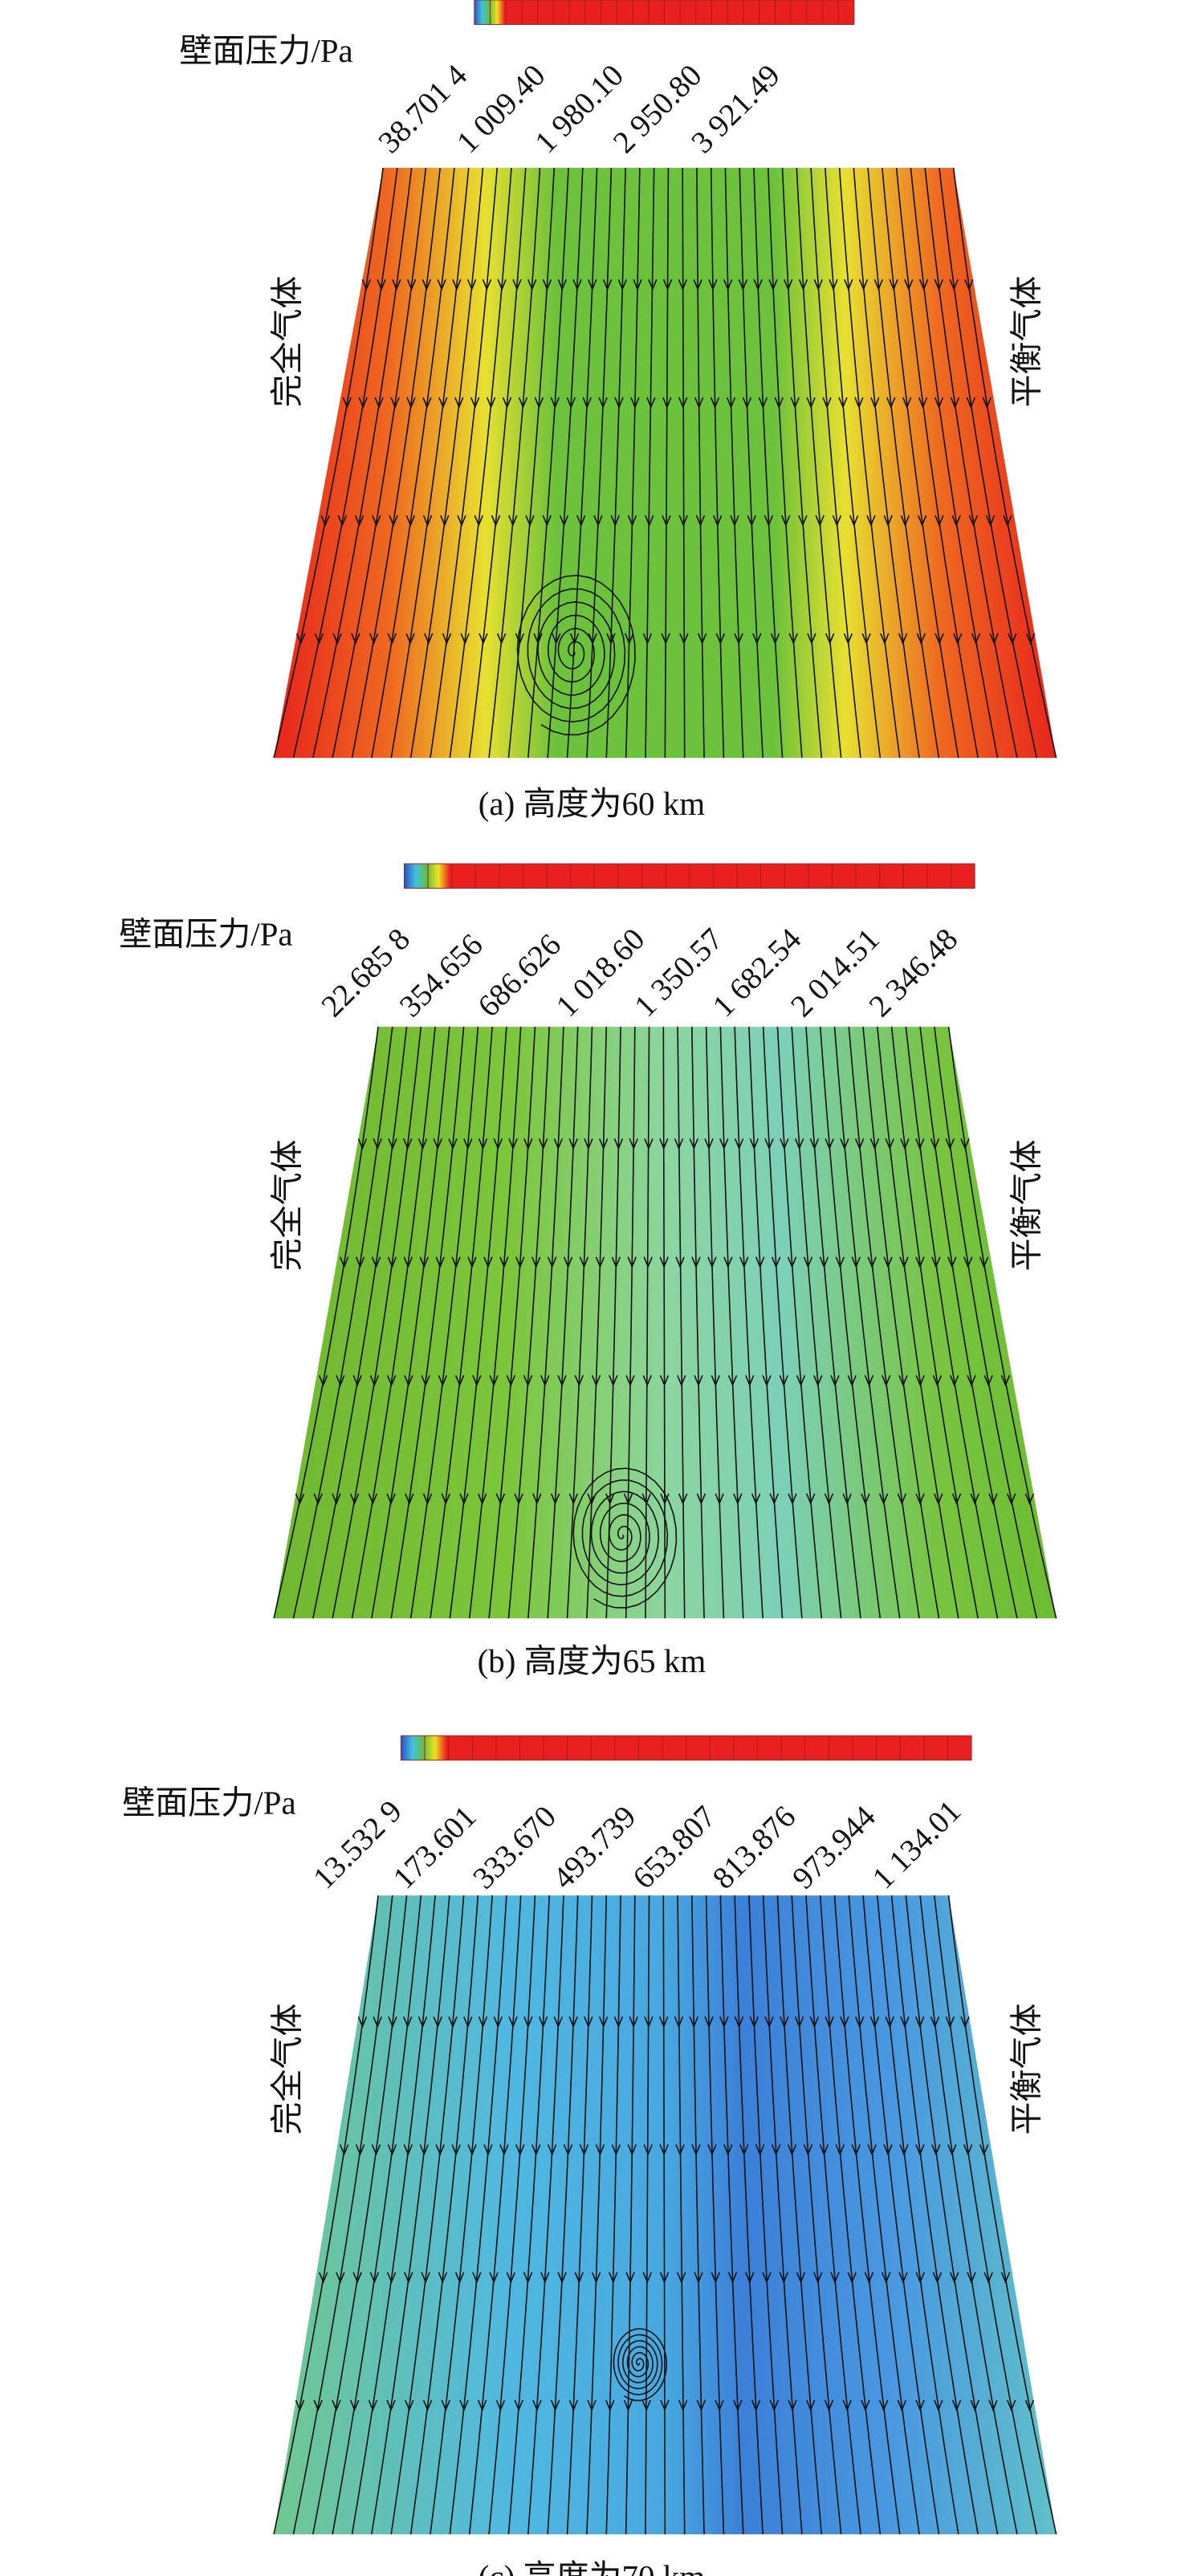 This screenshot has width=1185, height=2576. What do you see at coordinates (640, 2365) in the screenshot?
I see `vortex` at bounding box center [640, 2365].